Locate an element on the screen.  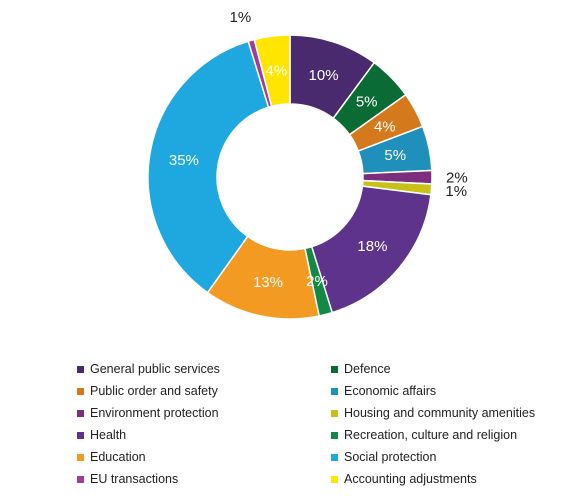
slice-social-protection is located at coordinates (208, 167).